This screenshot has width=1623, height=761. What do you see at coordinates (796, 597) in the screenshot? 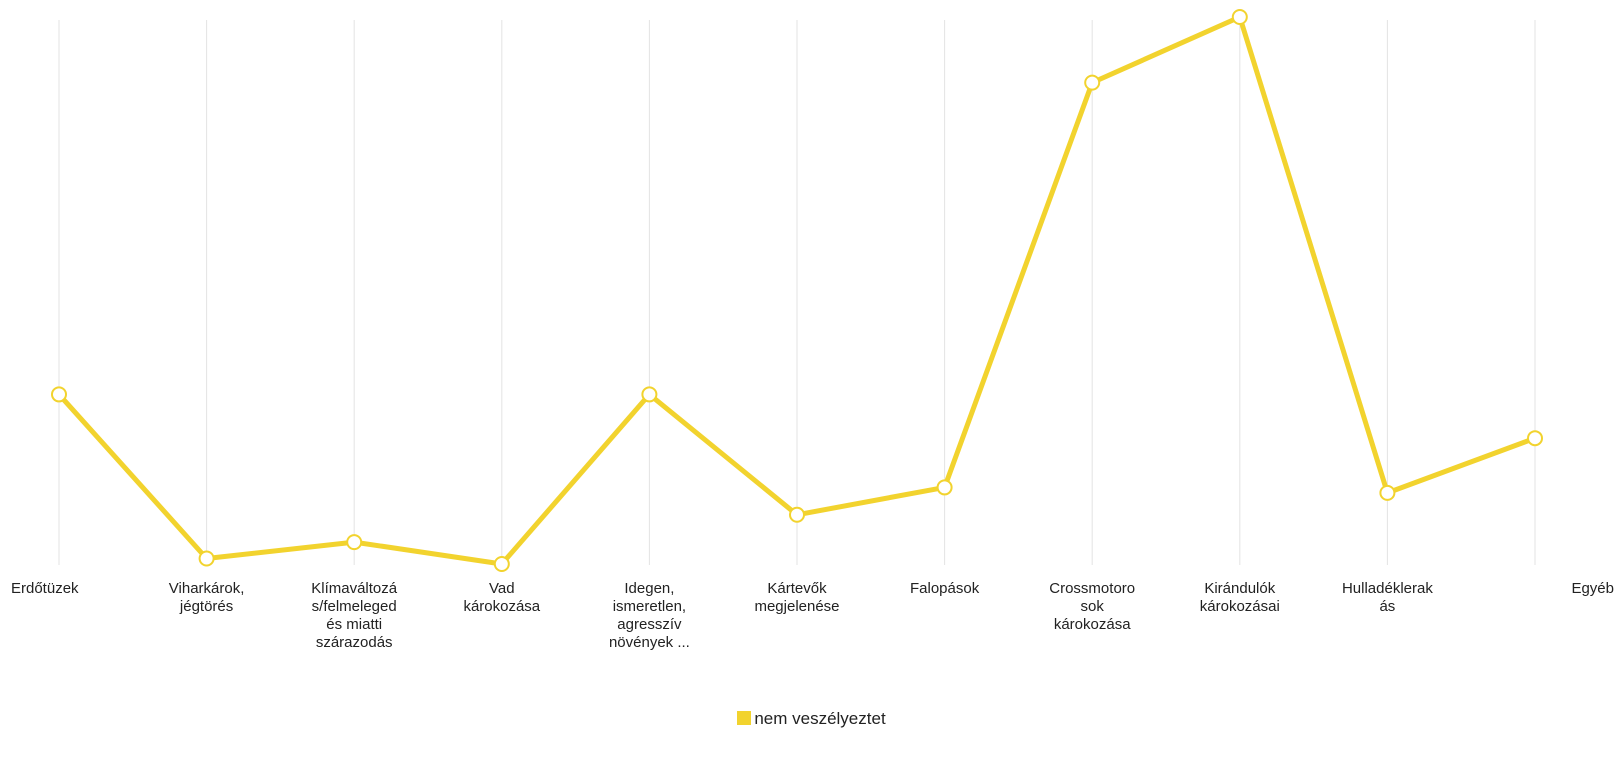
I see `x-tick-label: Kártevők megjelenése` at bounding box center [796, 597].